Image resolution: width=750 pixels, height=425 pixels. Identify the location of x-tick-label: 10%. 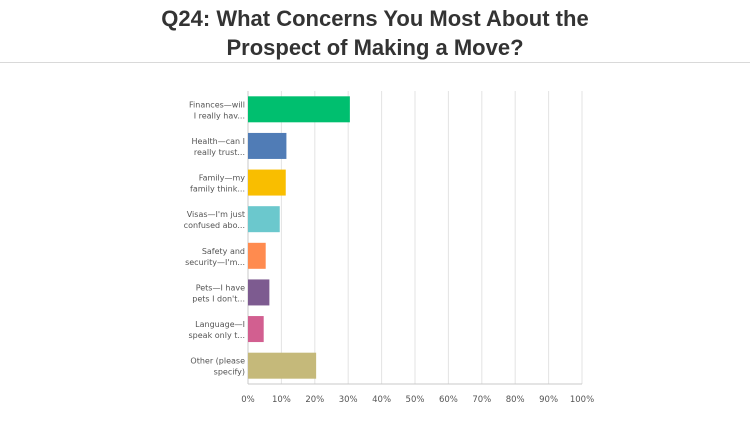
(281, 400).